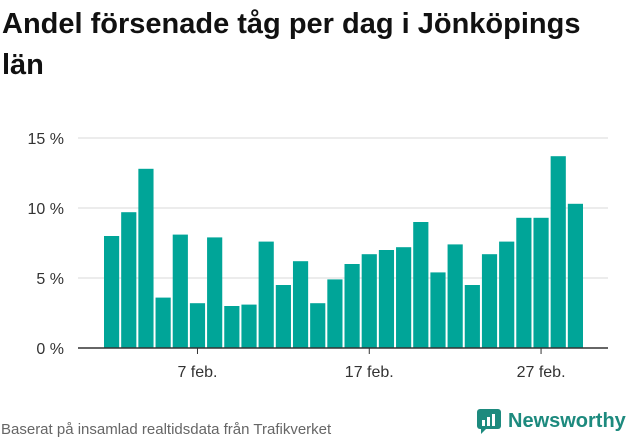 The height and width of the screenshot is (439, 631). Describe the element at coordinates (46, 209) in the screenshot. I see `y-tick-label: 10 %` at that location.